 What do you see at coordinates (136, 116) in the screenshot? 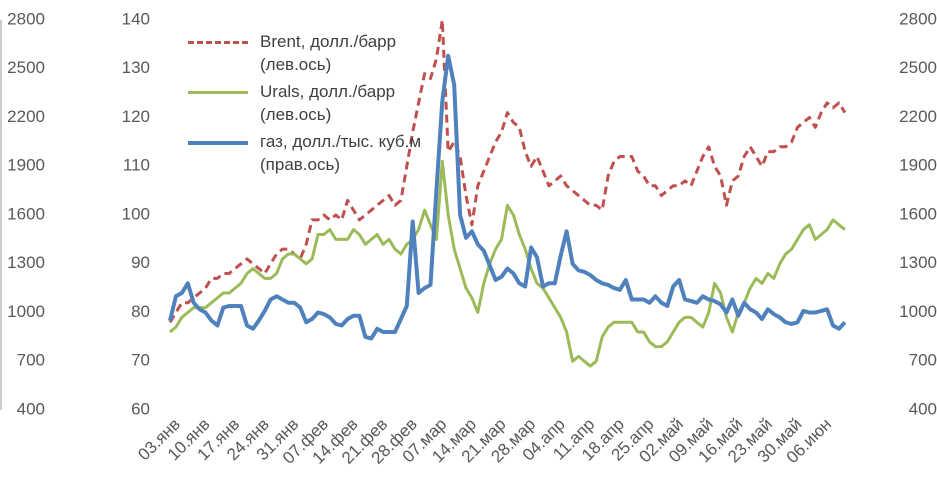
I see `y-tick-label: 120` at bounding box center [136, 116].